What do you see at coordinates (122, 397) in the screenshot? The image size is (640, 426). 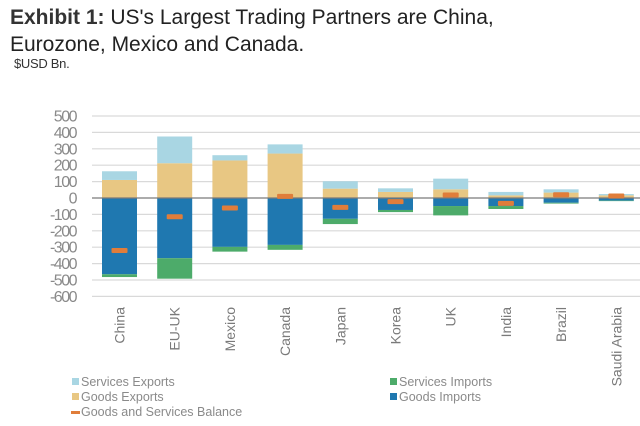 I see `legend-label: Goods Exports` at bounding box center [122, 397].